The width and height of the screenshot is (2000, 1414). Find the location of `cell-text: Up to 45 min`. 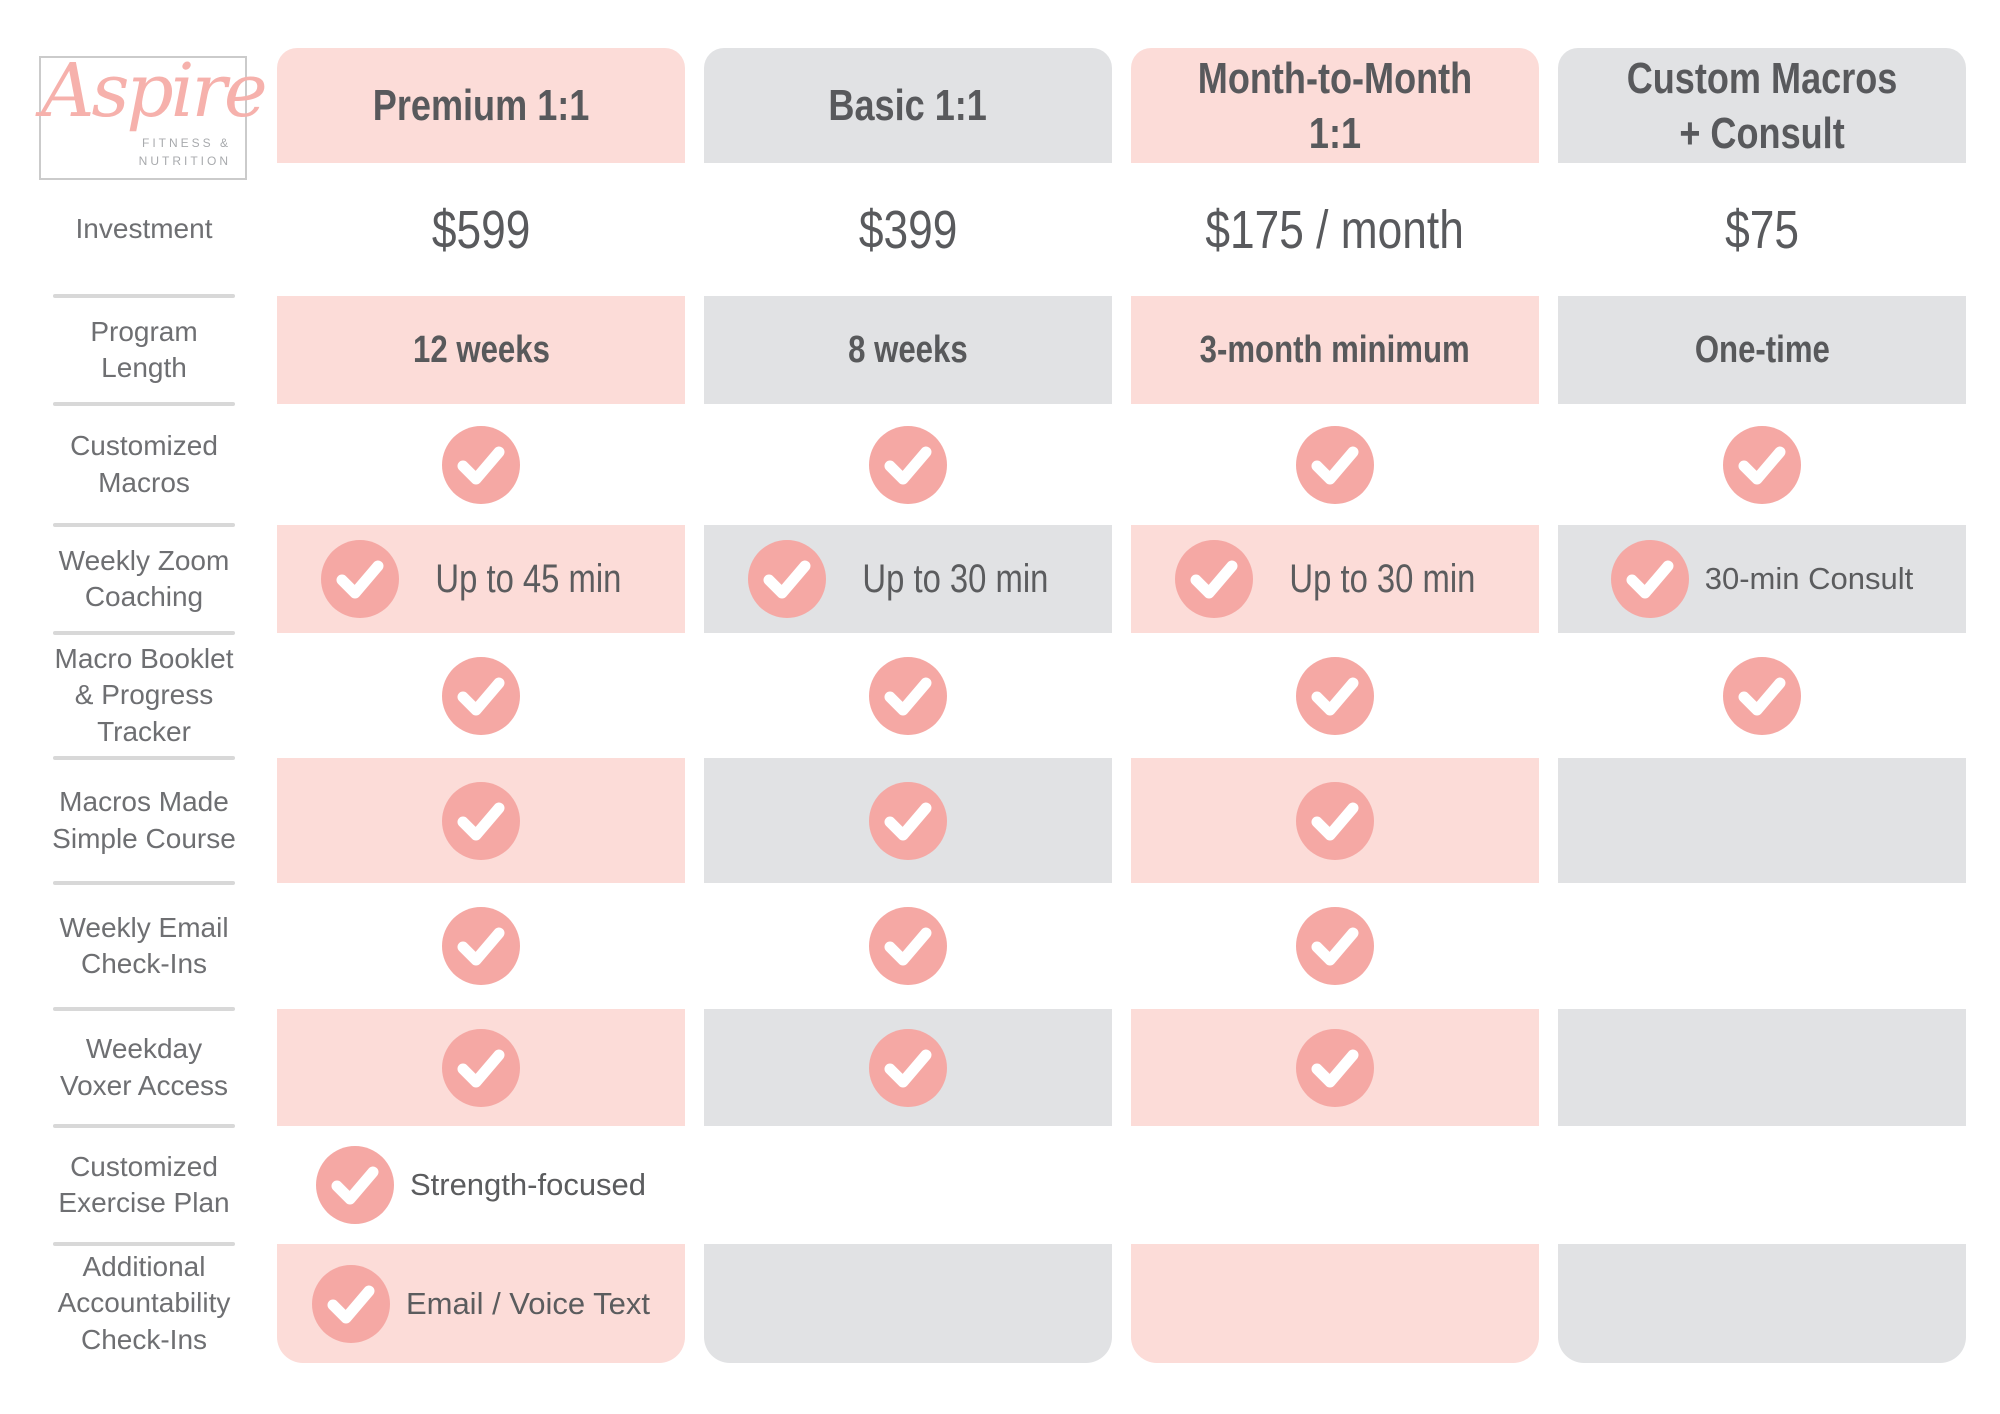

cell-text: Up to 45 min is located at coordinates (528, 578).